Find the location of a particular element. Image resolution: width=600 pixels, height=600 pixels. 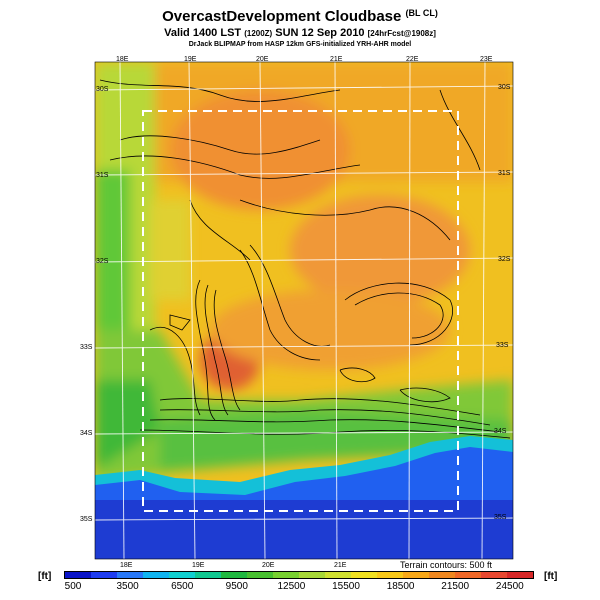

colorbar-tick-label: 6500 is located at coordinates (182, 586).